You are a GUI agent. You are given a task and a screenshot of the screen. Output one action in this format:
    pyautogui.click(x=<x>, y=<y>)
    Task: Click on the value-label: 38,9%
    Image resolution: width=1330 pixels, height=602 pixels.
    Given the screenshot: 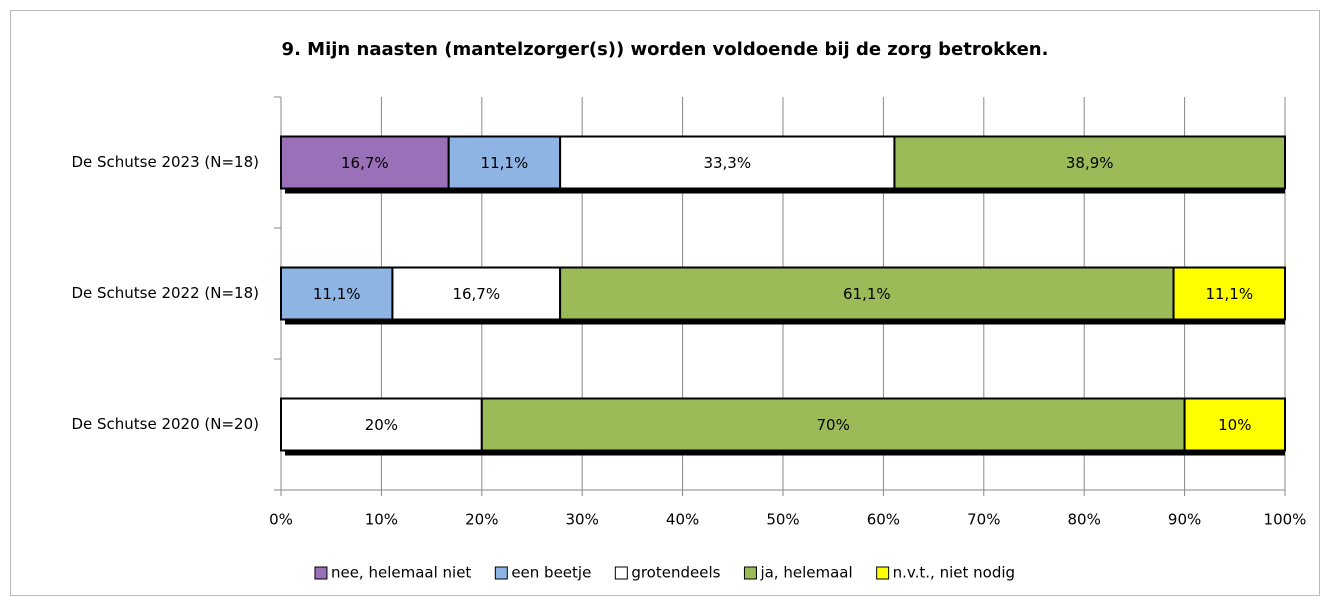 What is the action you would take?
    pyautogui.click(x=1090, y=163)
    